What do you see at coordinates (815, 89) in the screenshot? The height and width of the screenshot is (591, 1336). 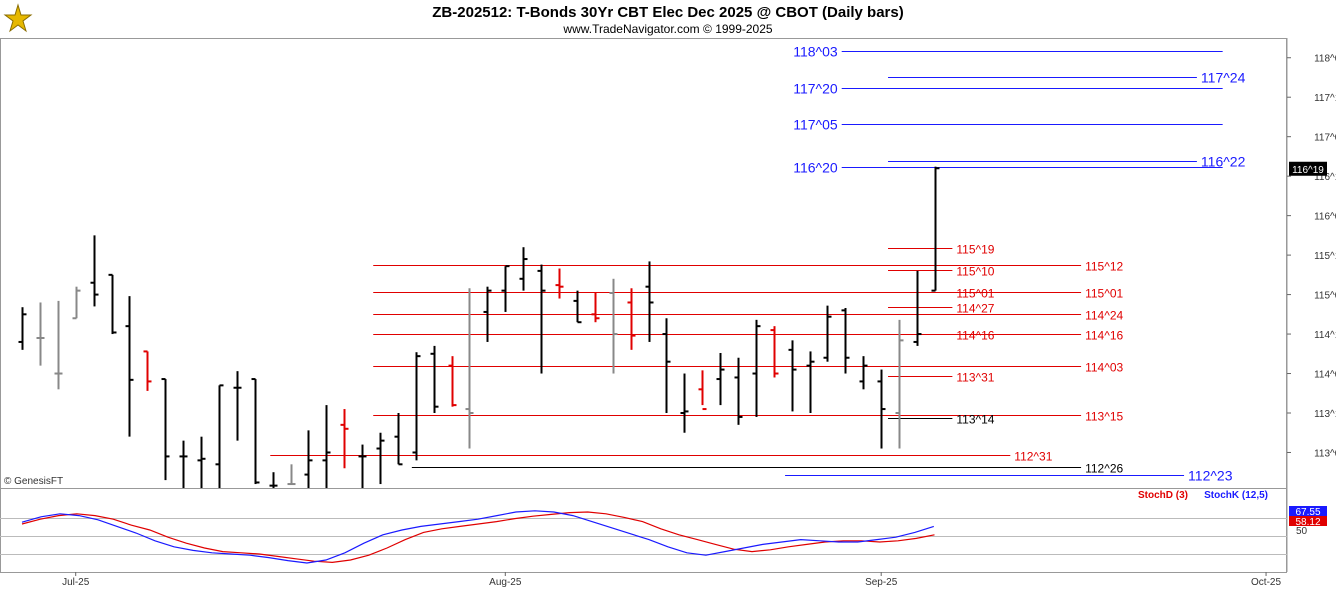 I see `level-label: 117^20` at bounding box center [815, 89].